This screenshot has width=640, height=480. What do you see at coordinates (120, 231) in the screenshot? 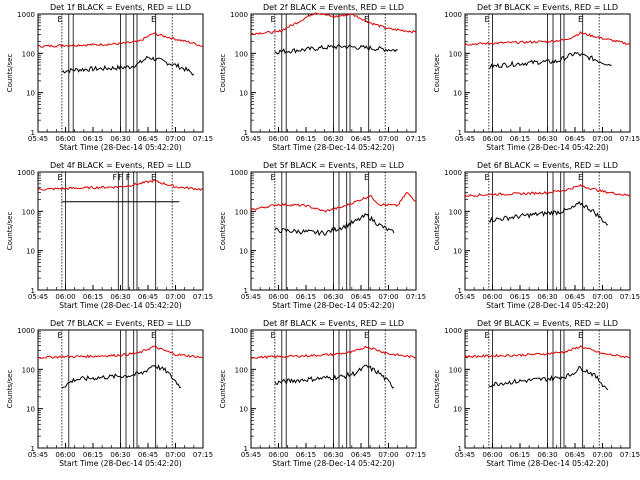
I see `plot-frame` at bounding box center [120, 231].